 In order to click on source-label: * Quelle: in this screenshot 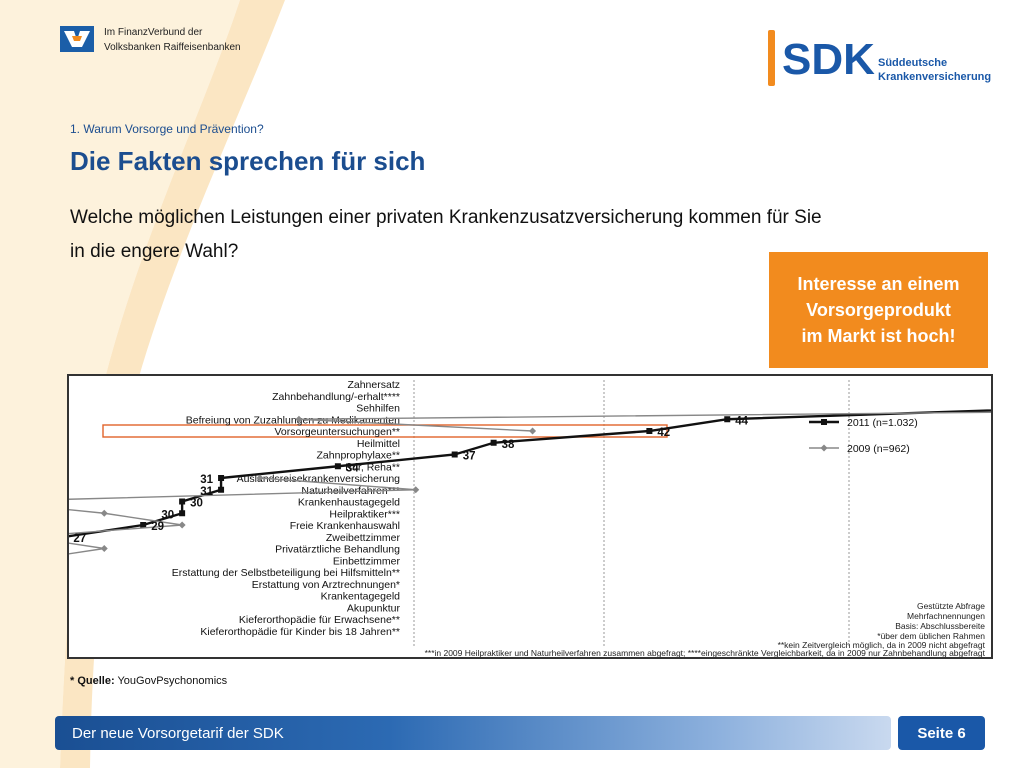, I will do `click(92, 681)`.